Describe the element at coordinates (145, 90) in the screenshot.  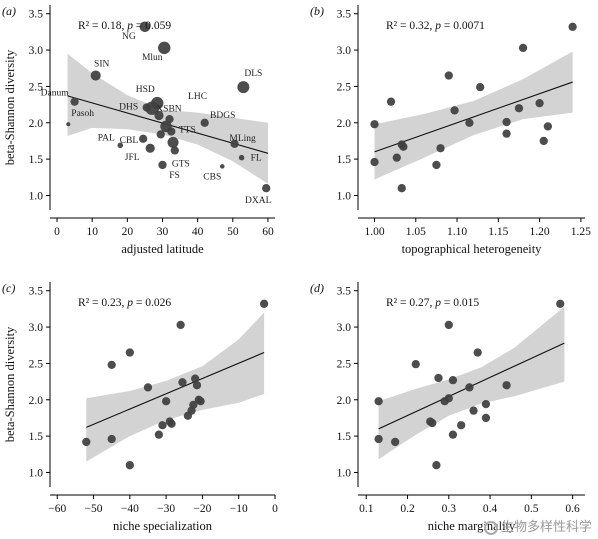
I see `site-label-hsd: HSD` at that location.